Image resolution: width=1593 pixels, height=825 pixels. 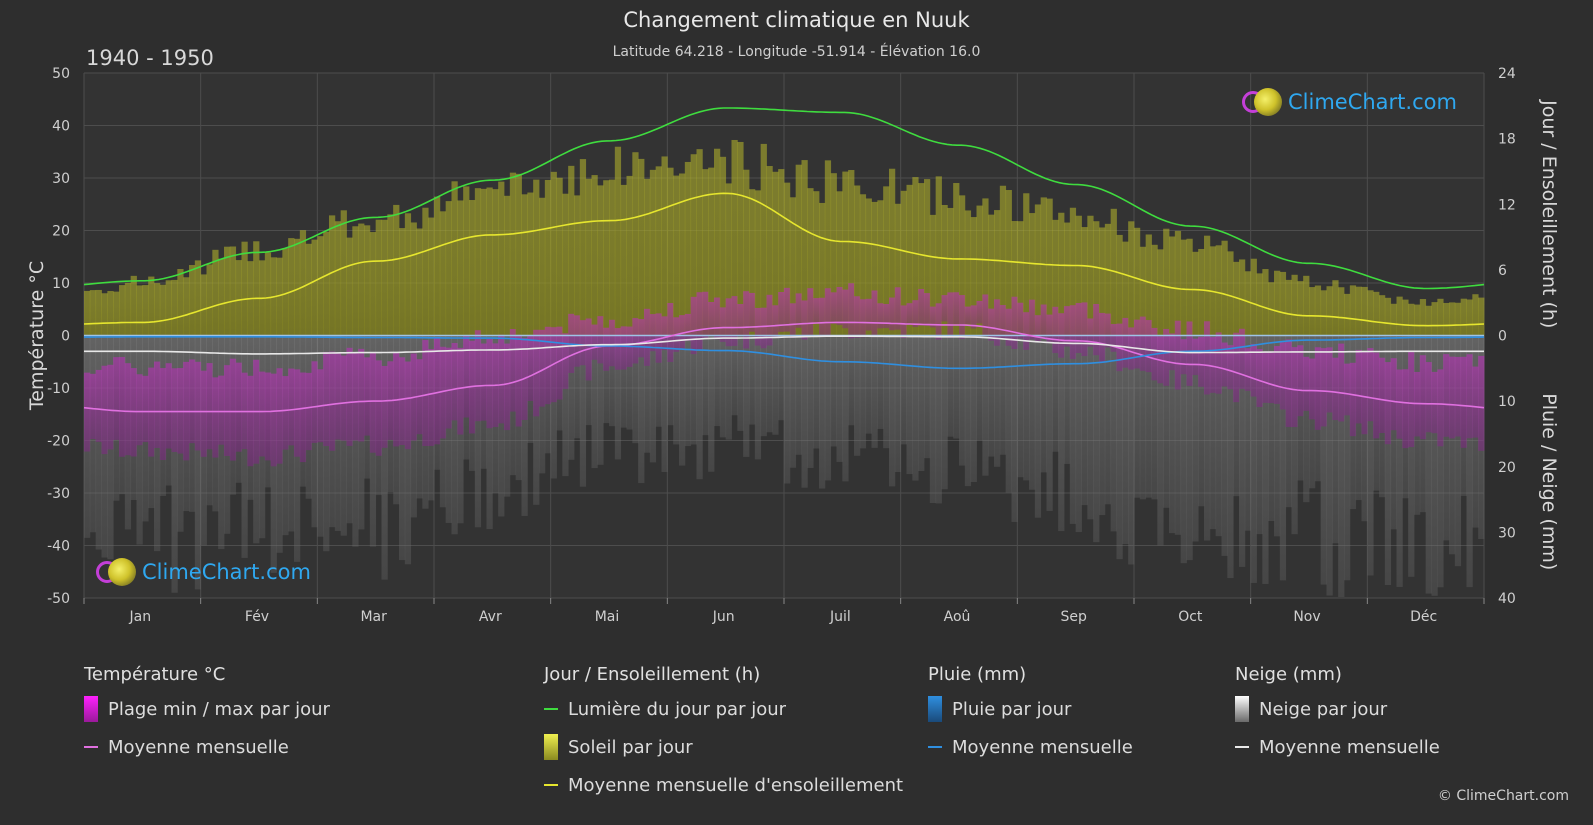 What do you see at coordinates (1507, 140) in the screenshot?
I see `y-right-top-tick-label: 18` at bounding box center [1507, 140].